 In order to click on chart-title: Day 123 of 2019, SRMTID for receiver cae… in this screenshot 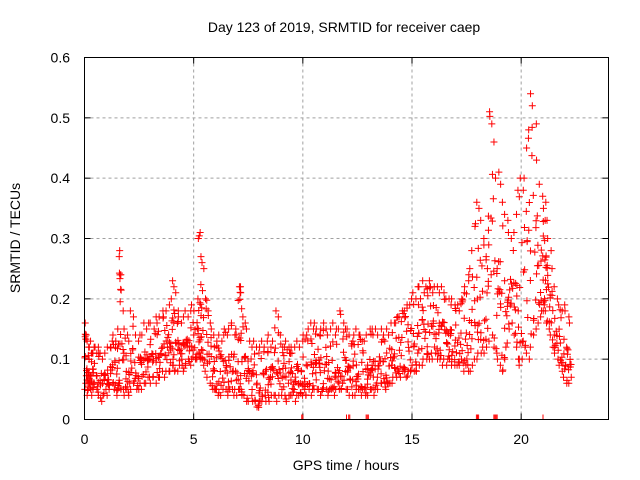, I will do `click(344, 27)`.